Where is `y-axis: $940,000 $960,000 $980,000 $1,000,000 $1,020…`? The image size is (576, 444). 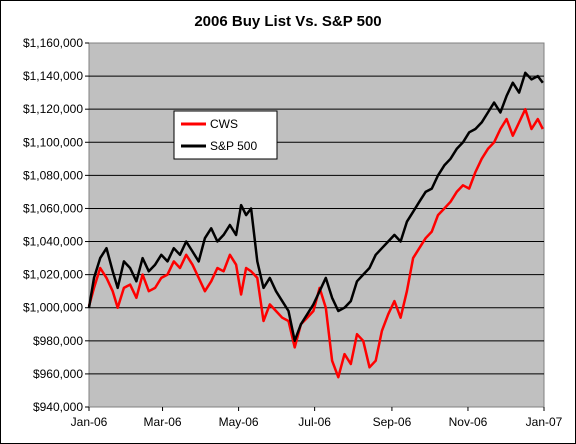
y-axis: $940,000 $960,000 $980,000 $1,000,000 $1,020… is located at coordinates (56, 225).